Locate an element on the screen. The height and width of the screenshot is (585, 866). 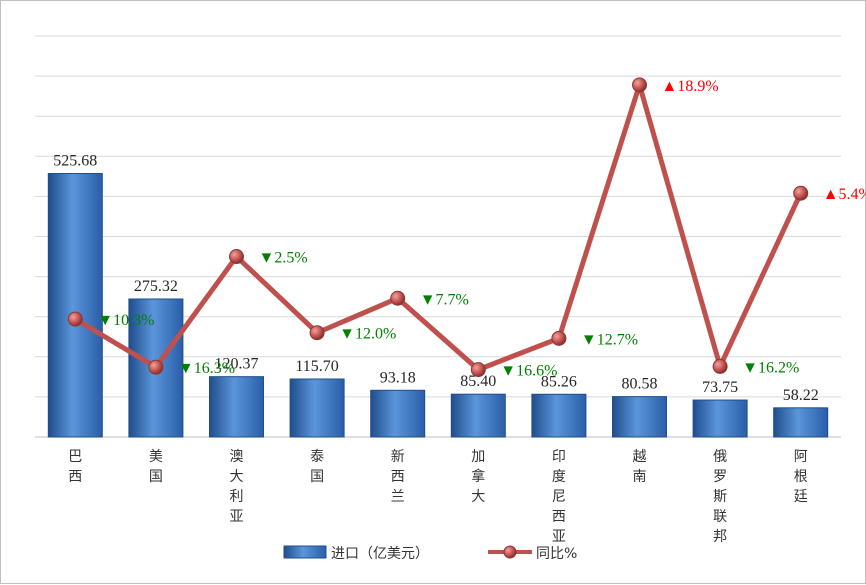
bar-value-label: 275.32 is located at coordinates (156, 286).